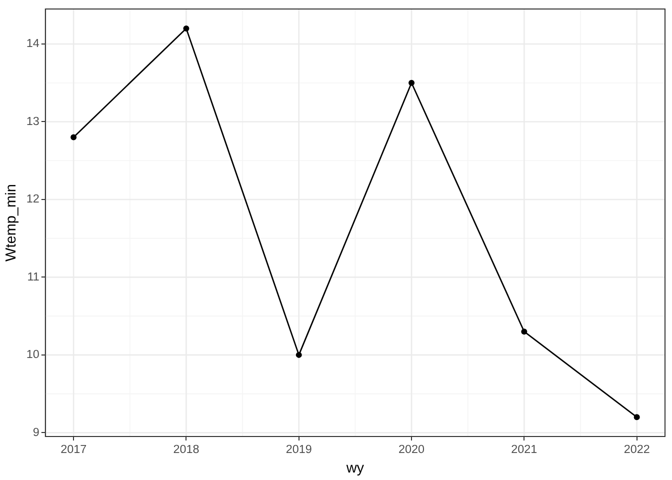 The height and width of the screenshot is (480, 672). What do you see at coordinates (36, 432) in the screenshot?
I see `y-tick-label: 9` at bounding box center [36, 432].